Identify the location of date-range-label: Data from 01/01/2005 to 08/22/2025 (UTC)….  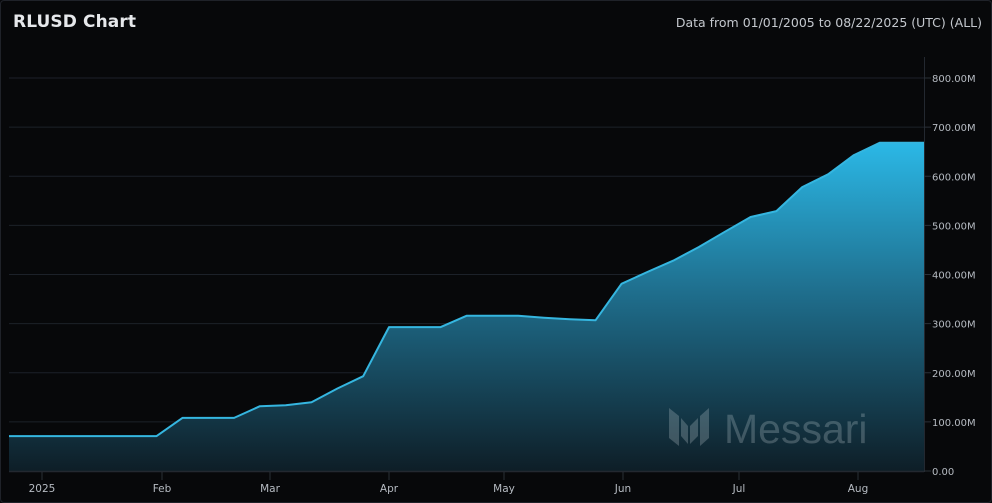
(828, 22).